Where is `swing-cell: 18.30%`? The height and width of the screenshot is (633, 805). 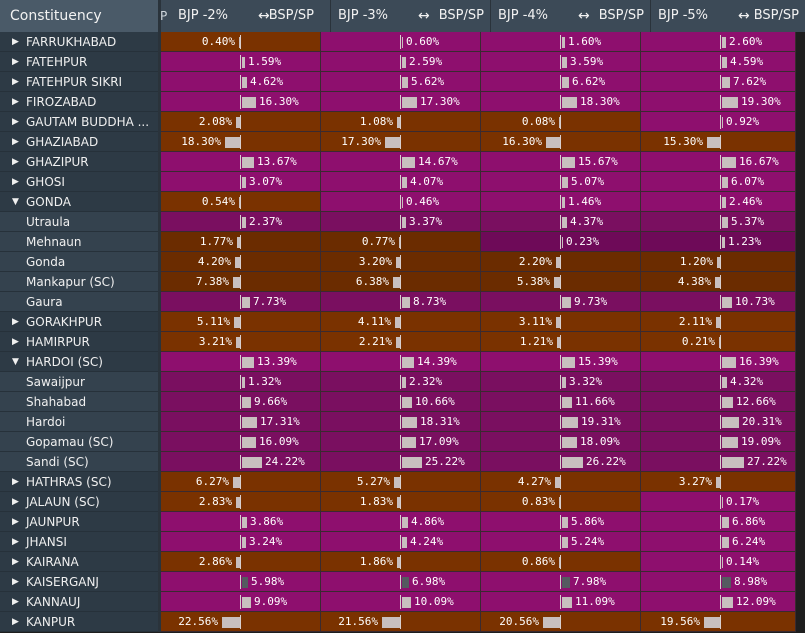
swing-cell: 18.30% is located at coordinates (561, 102).